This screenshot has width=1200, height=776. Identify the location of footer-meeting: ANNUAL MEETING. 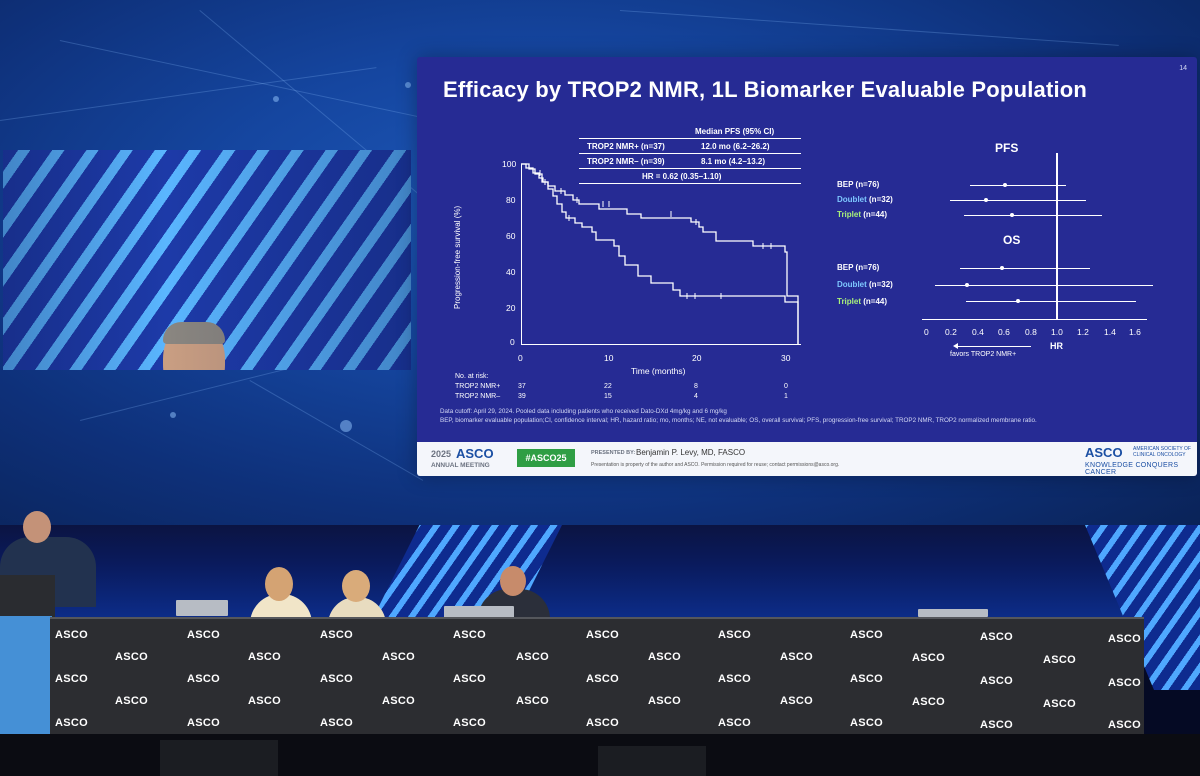
(460, 465).